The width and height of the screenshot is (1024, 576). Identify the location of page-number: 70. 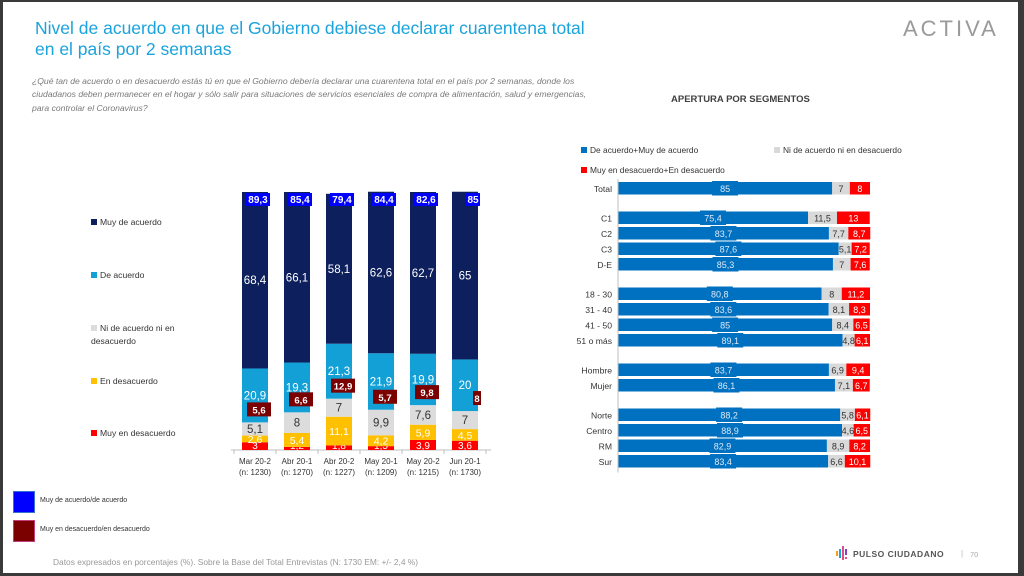
(974, 554).